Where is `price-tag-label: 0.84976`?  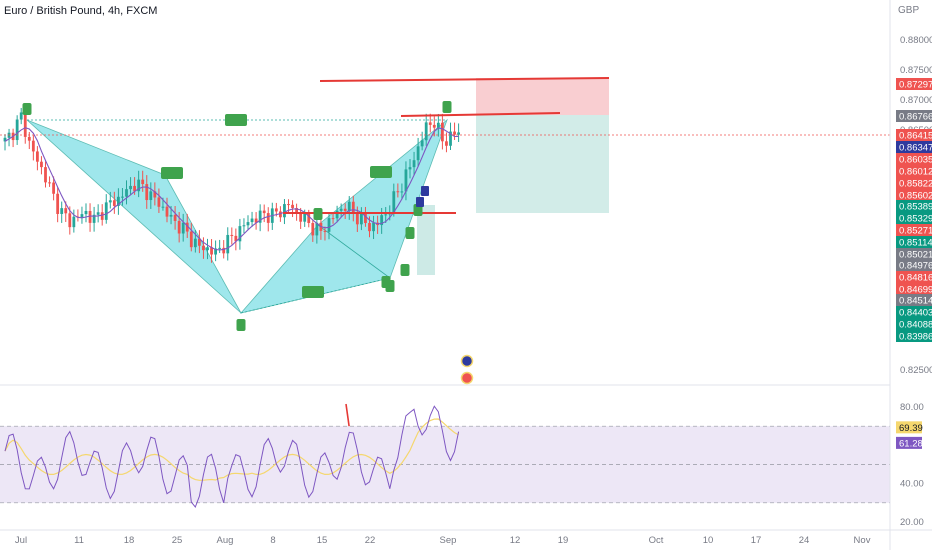
price-tag-label: 0.84976 is located at coordinates (915, 266).